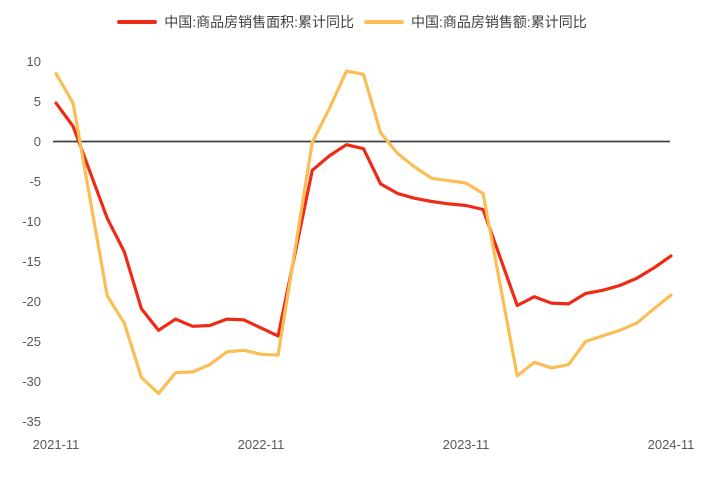 The height and width of the screenshot is (483, 704). I want to click on x-axis-tick-label: 2022-11, so click(261, 444).